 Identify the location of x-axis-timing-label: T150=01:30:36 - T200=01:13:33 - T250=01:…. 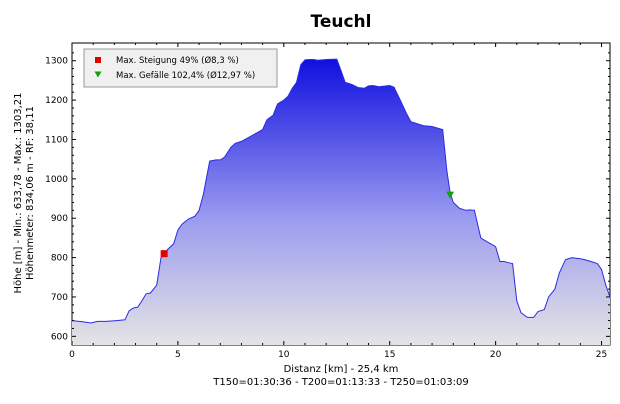
(340, 382).